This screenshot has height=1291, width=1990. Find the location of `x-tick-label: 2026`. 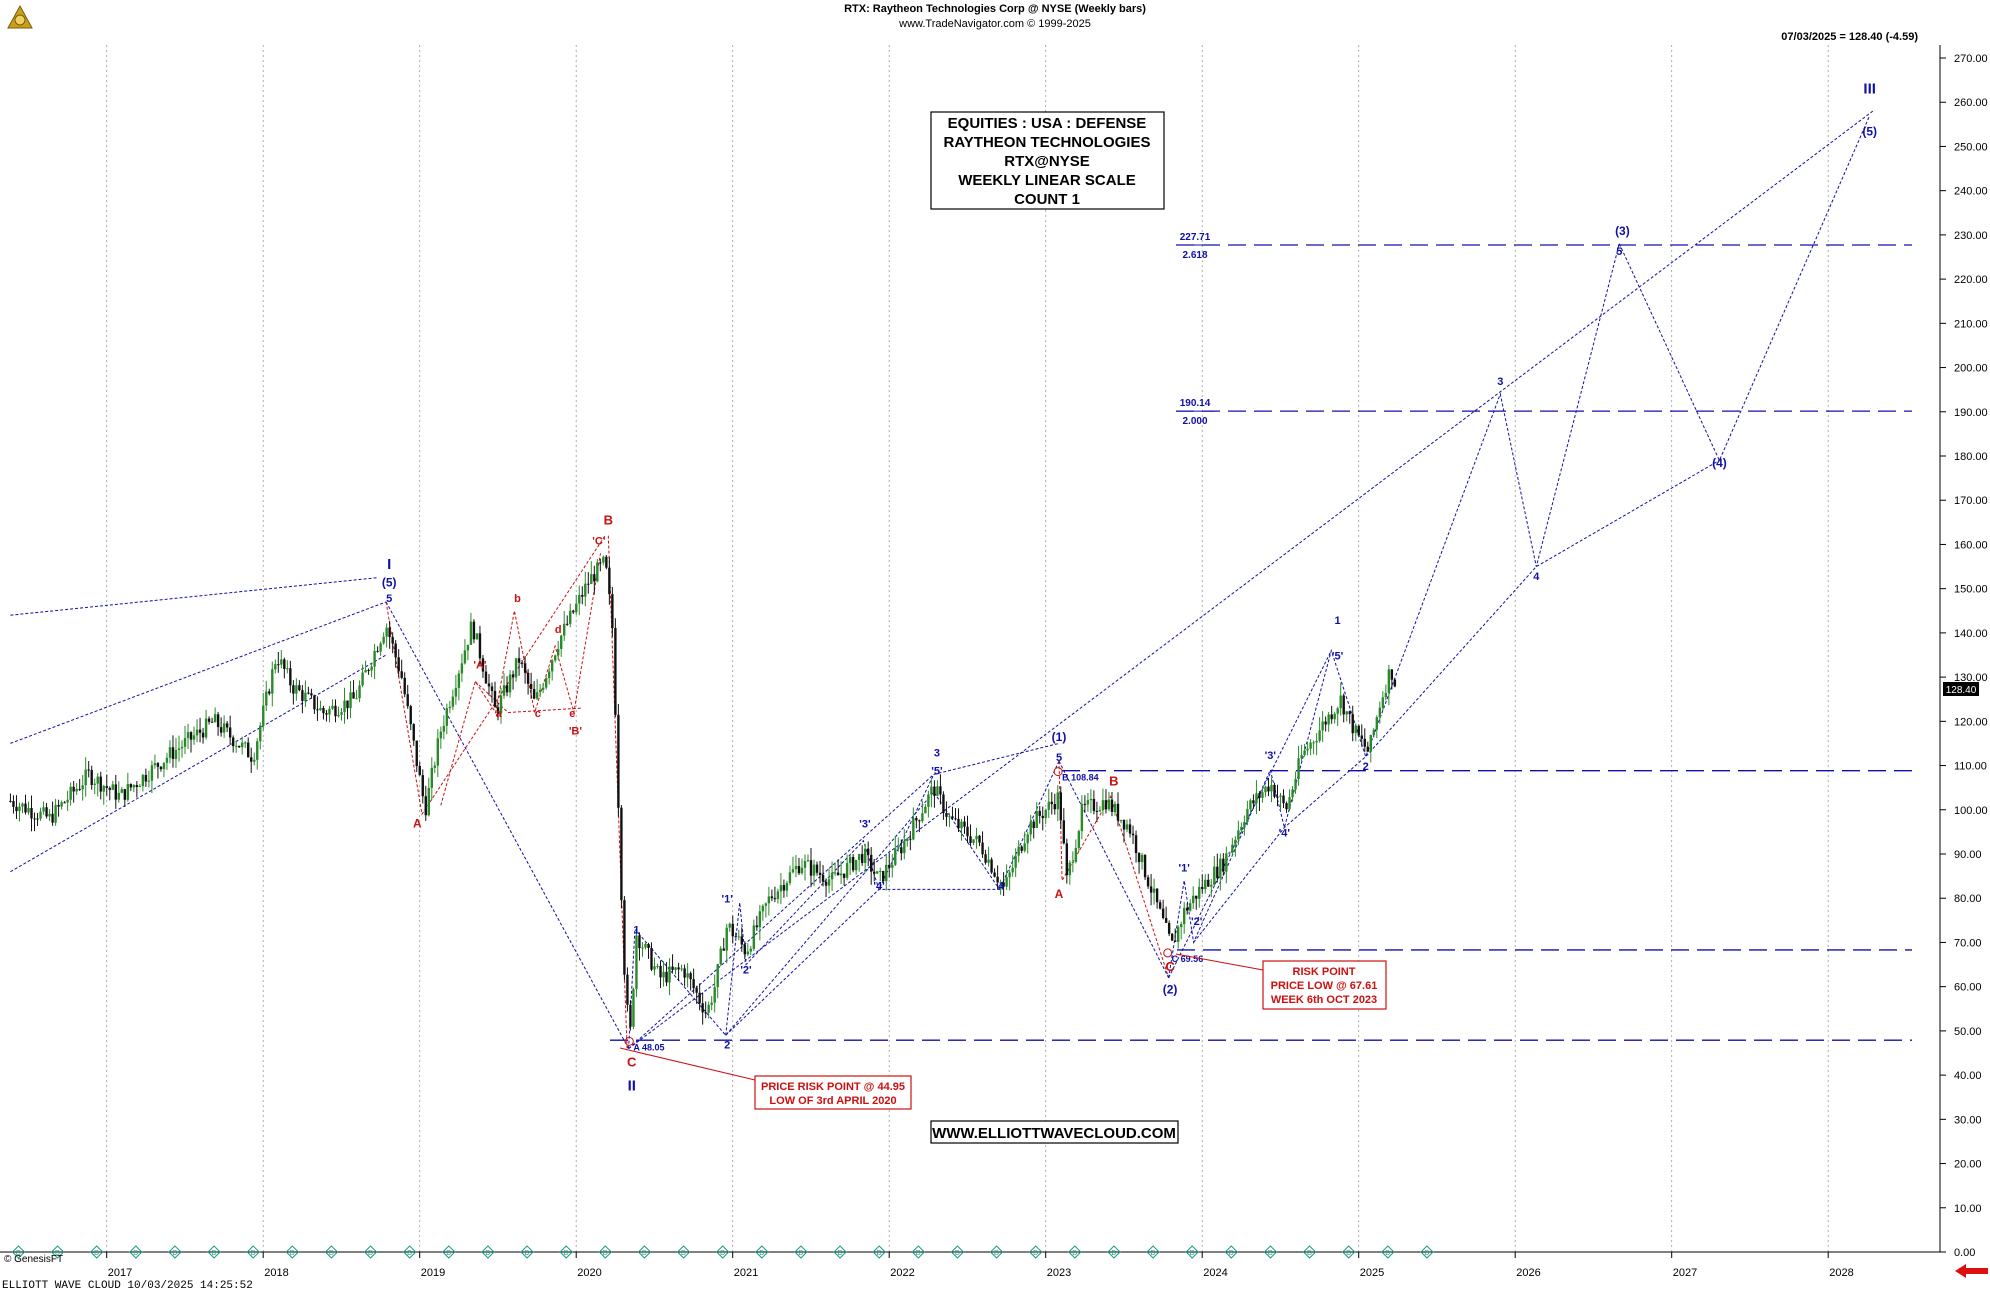

x-tick-label: 2026 is located at coordinates (1528, 1273).